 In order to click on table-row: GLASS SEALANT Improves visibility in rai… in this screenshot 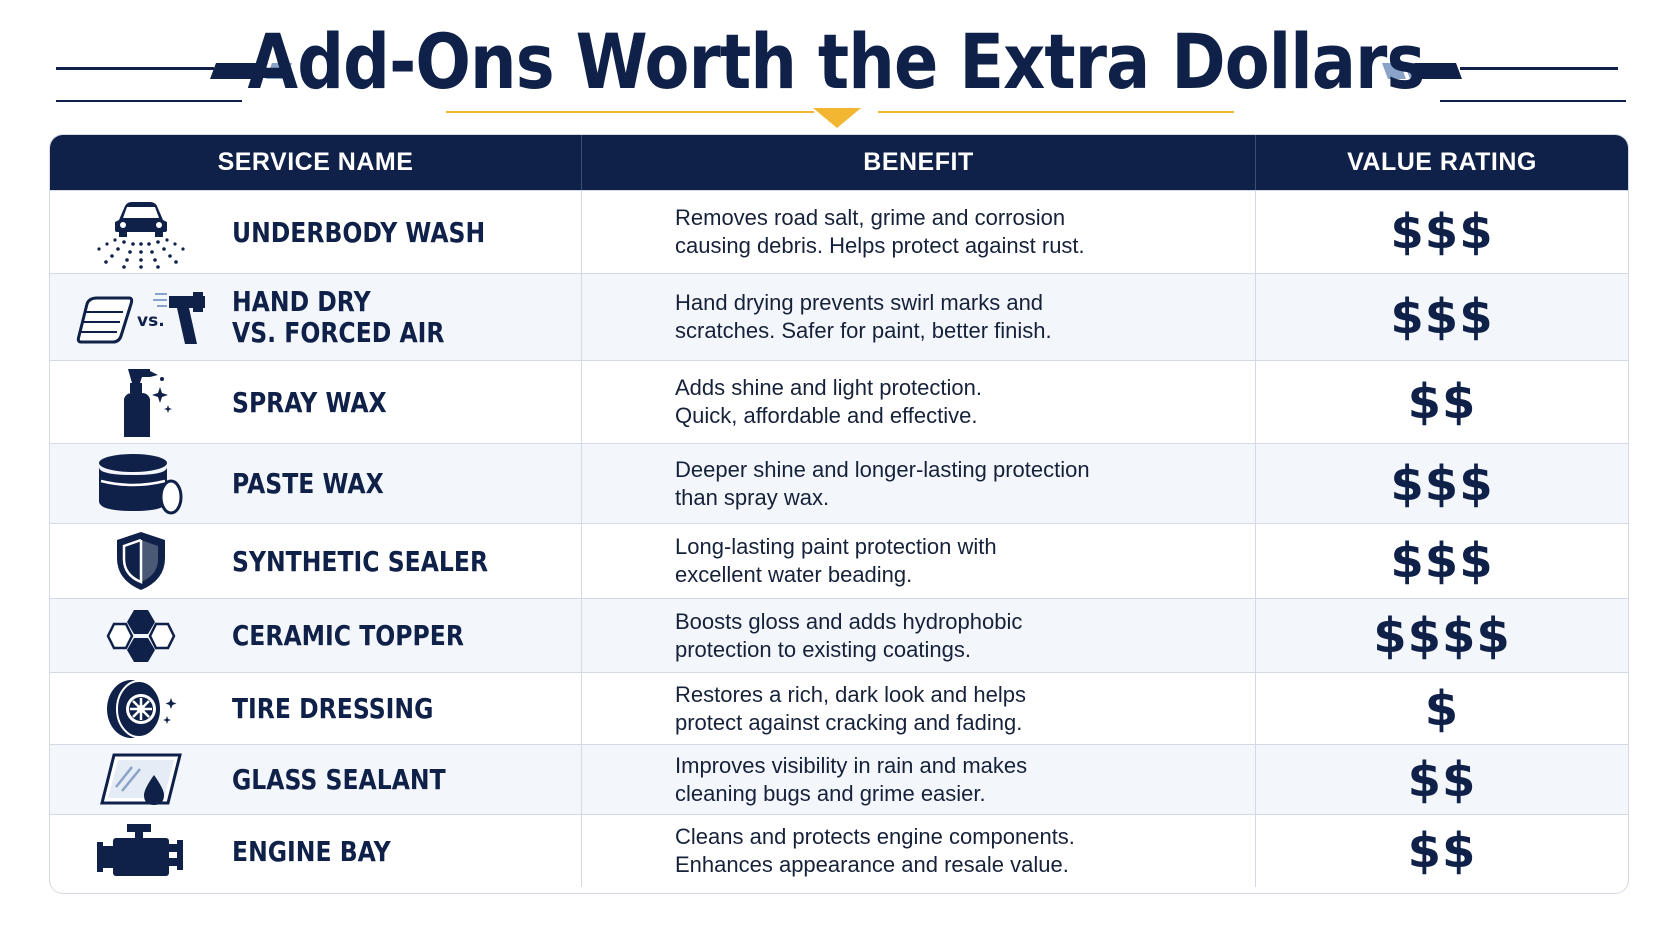, I will do `click(839, 779)`.